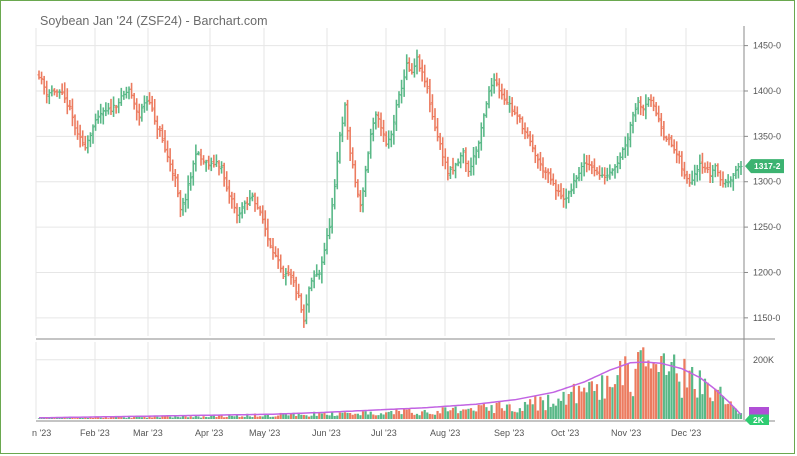 This screenshot has height=456, width=797. Describe the element at coordinates (509, 433) in the screenshot. I see `x-tick-label: Sep '23` at that location.